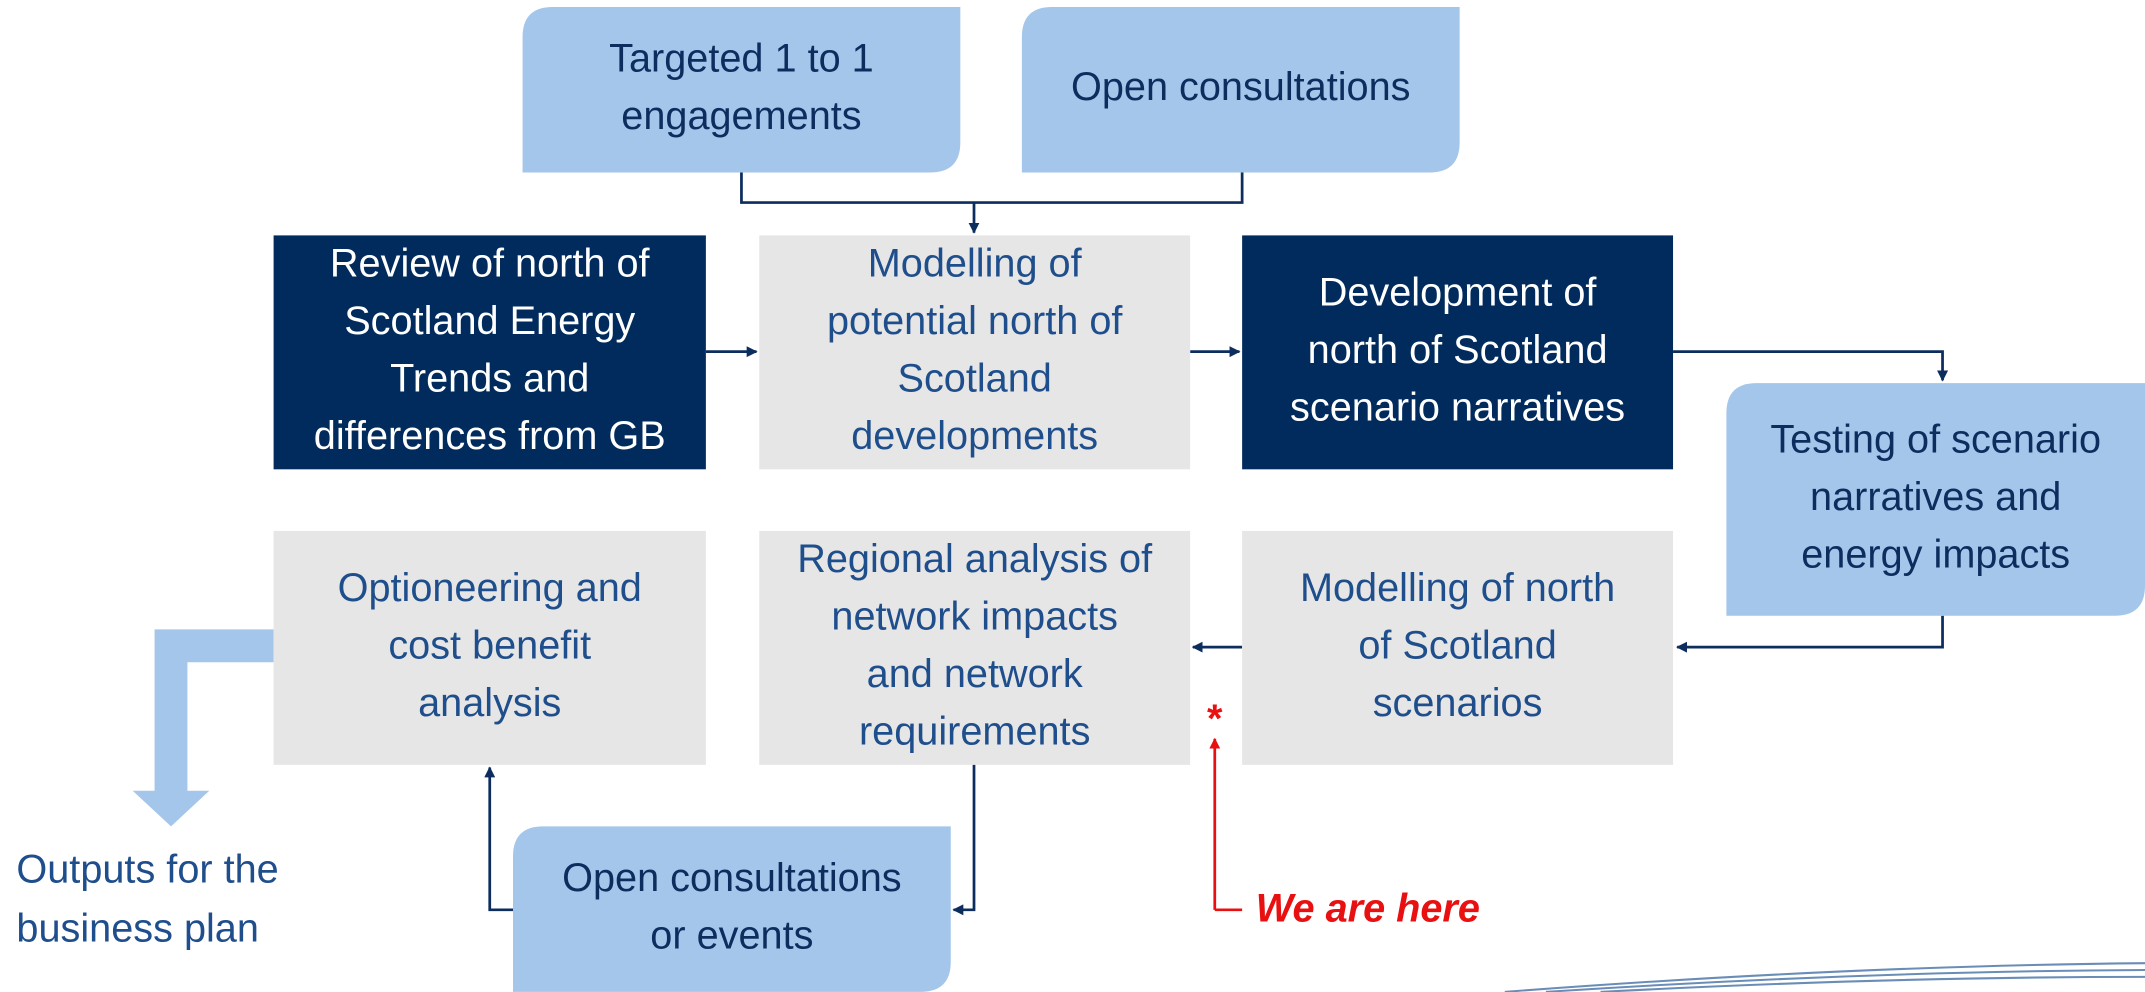  I want to click on node-label: of Scotland, so click(1457, 645).